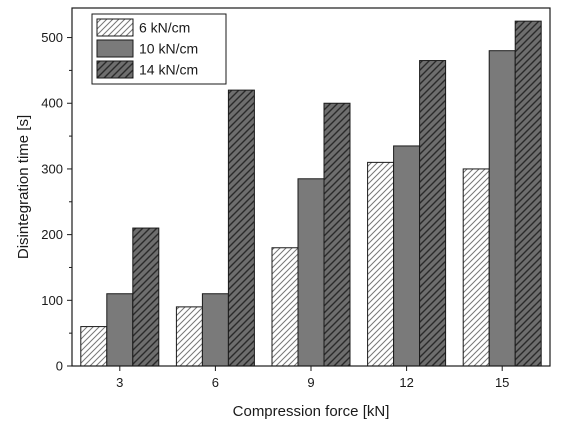 Image resolution: width=564 pixels, height=423 pixels. What do you see at coordinates (52, 234) in the screenshot?
I see `y-tick-label: 200` at bounding box center [52, 234].